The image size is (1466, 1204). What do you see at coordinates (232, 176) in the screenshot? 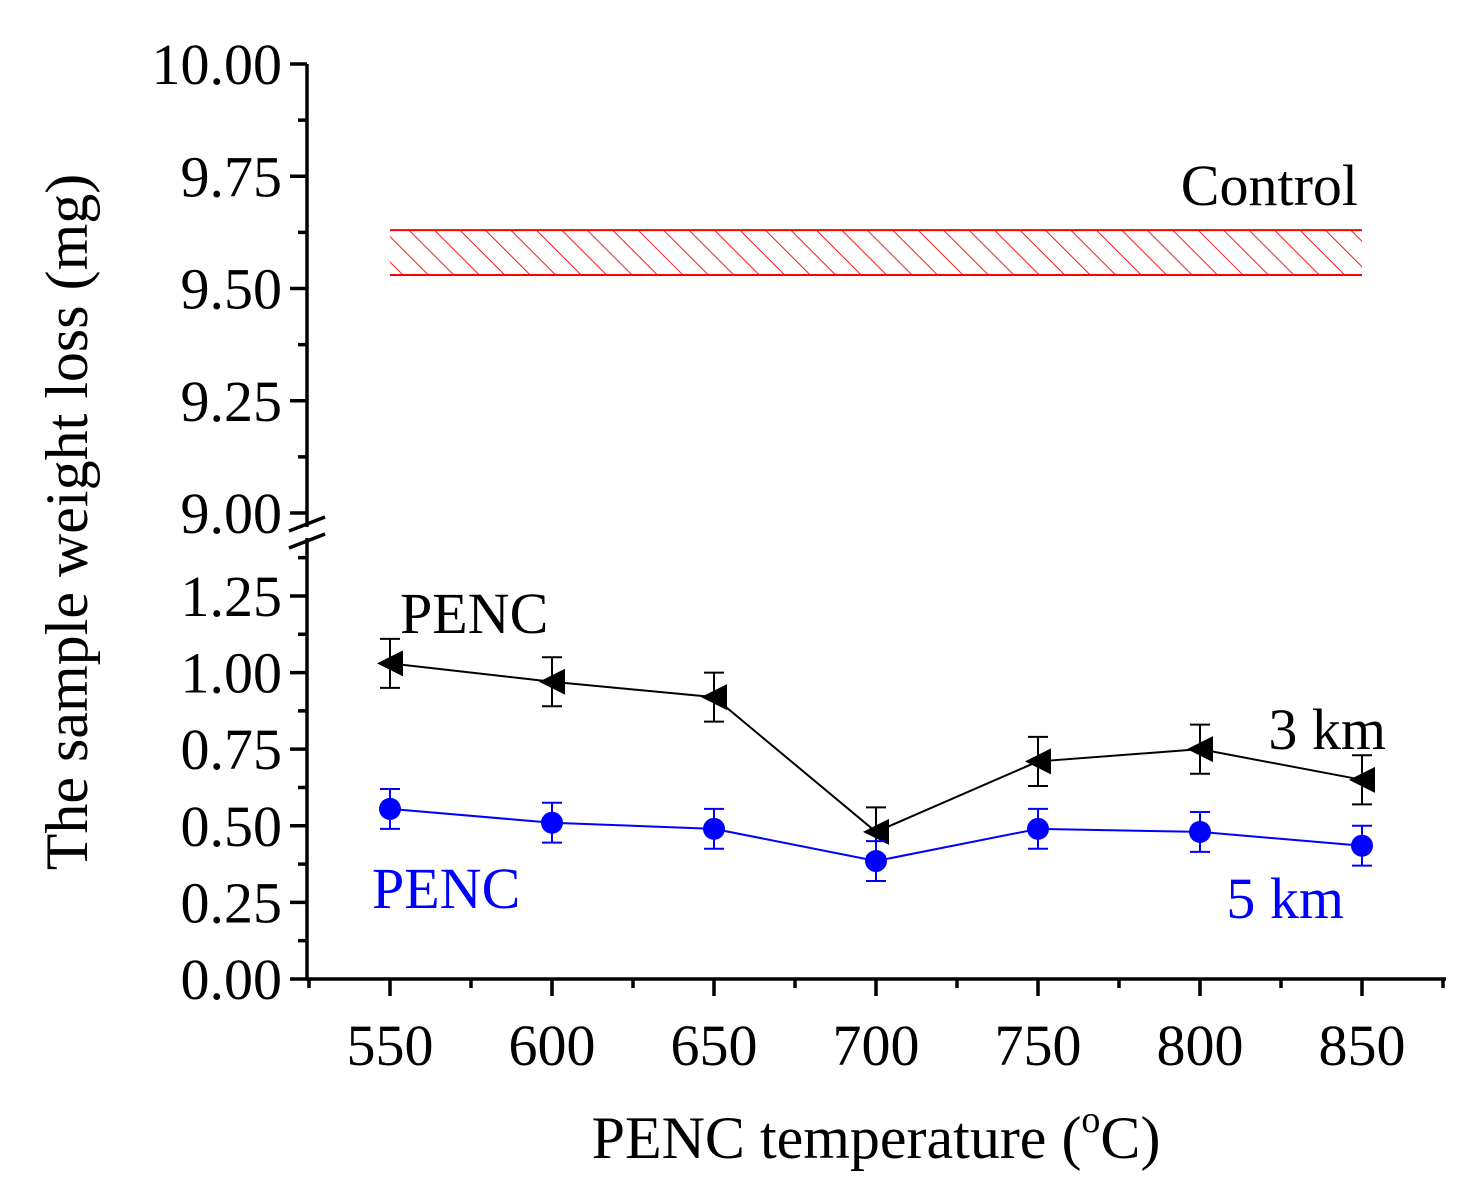
I see `y-tick-label: 9.75` at bounding box center [232, 176].